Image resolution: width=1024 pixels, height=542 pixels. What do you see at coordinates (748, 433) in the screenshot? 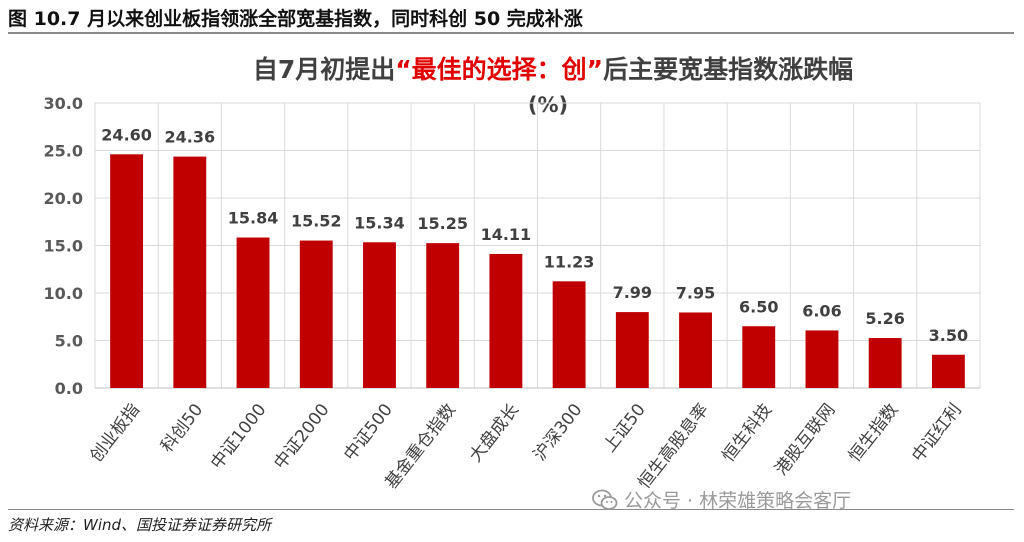
I see `x-tick-label: 恒生科技` at bounding box center [748, 433].